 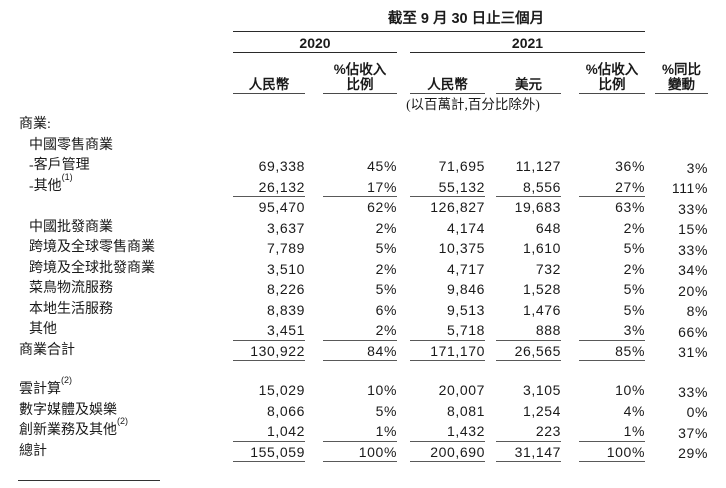 I want to click on column-header-line: %同比, so click(x=681, y=69).